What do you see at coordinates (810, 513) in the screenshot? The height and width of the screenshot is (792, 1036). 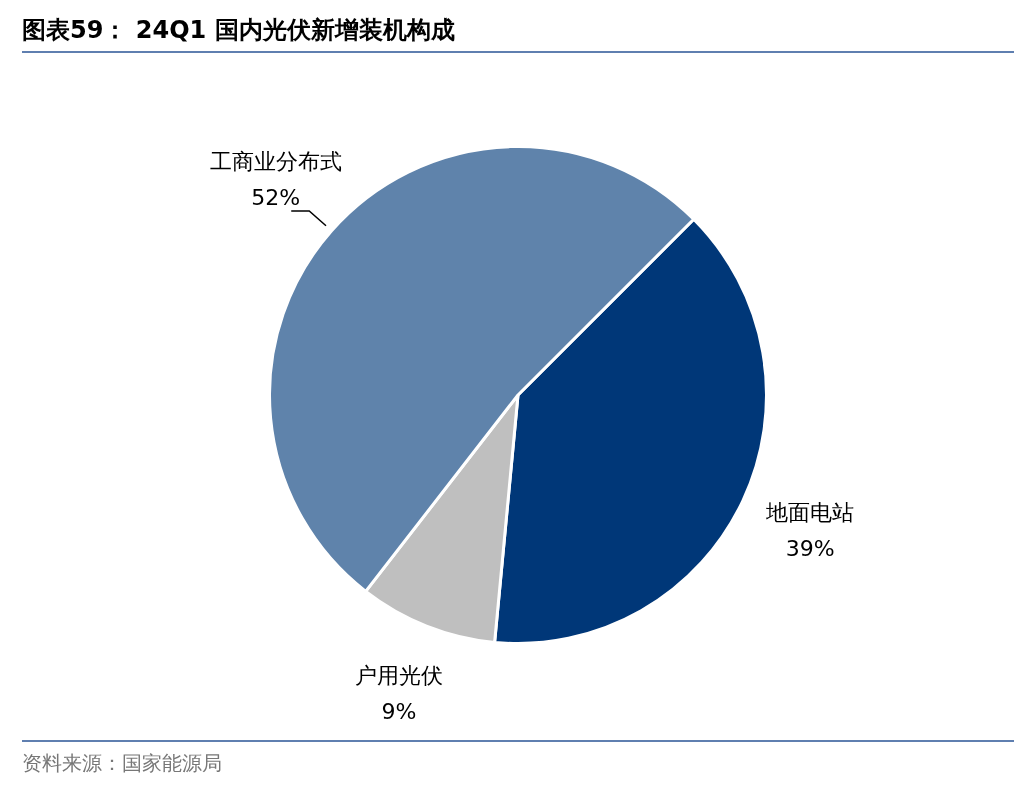 I see `slice-label: 地面电站` at bounding box center [810, 513].